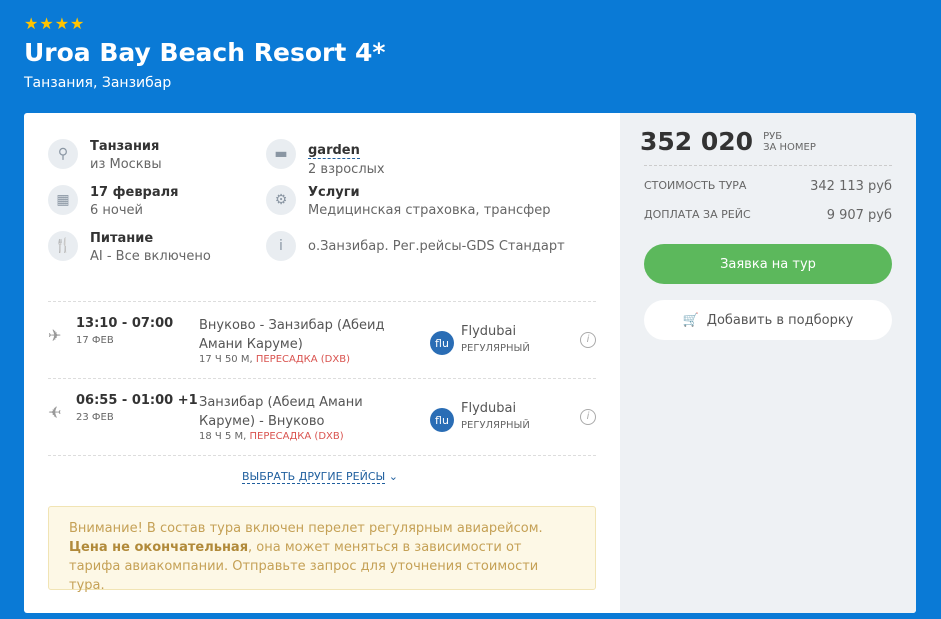 This screenshot has width=941, height=619. What do you see at coordinates (697, 141) in the screenshot?
I see `total-price: 352 020` at bounding box center [697, 141].